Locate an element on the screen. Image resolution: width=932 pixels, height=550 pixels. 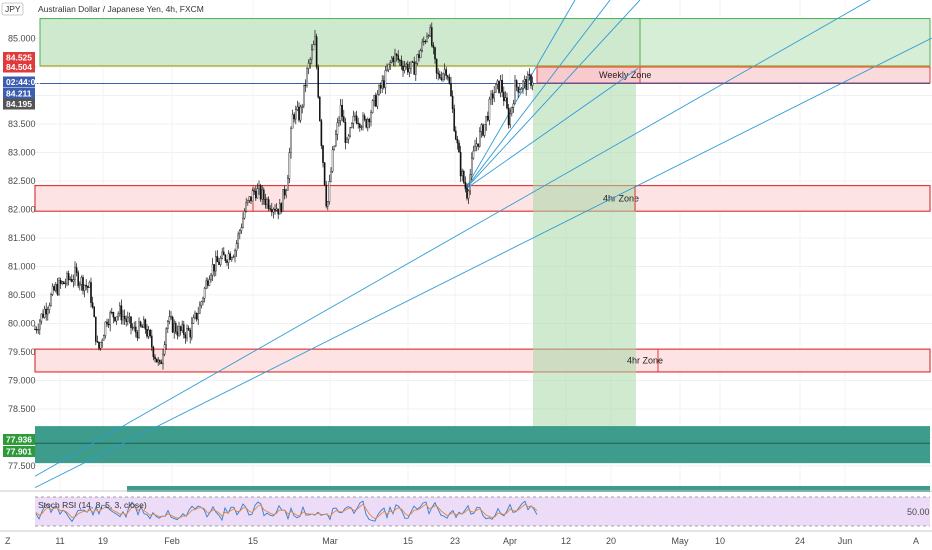
stoch-rsi-pane: Stoch RSI (14, 8, 5, 3, close) 50.00 is located at coordinates (482, 511).